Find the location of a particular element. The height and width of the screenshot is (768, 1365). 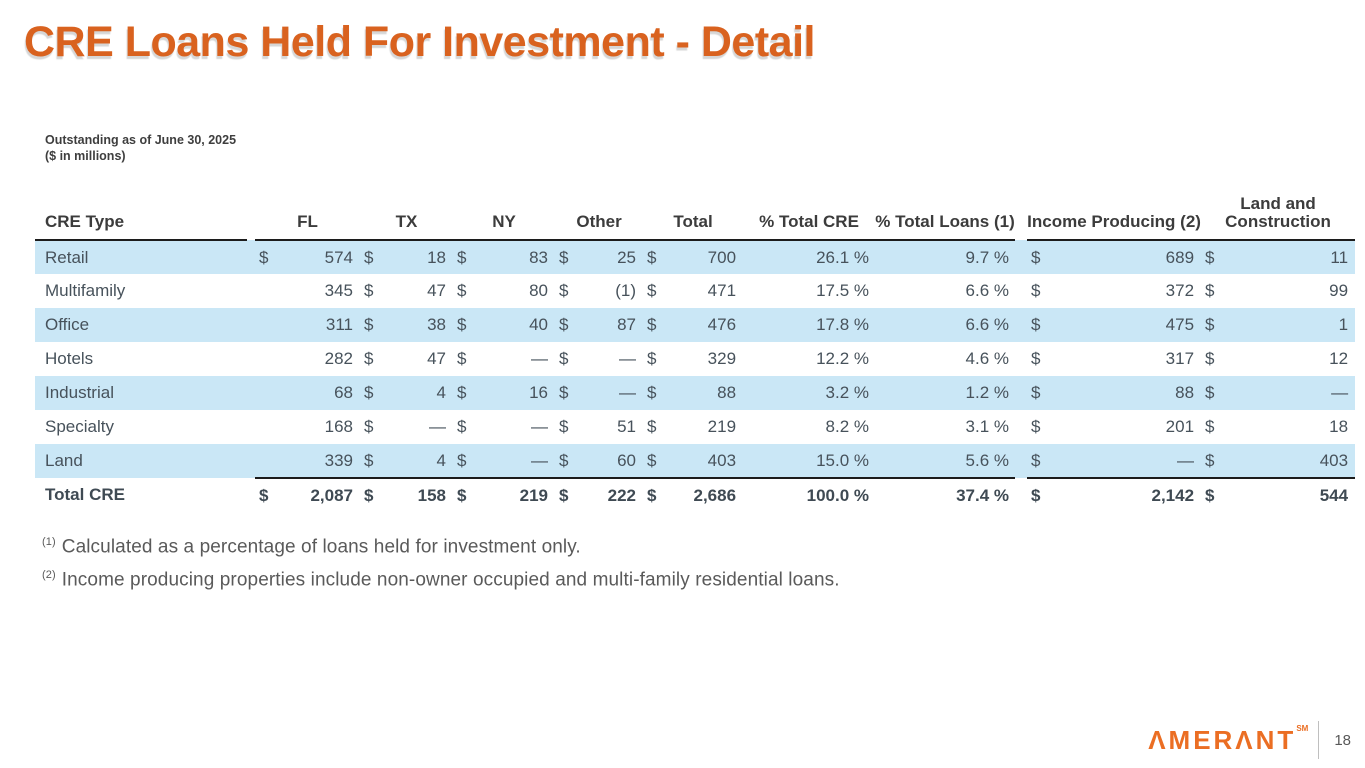

row-label: Office is located at coordinates (141, 325).